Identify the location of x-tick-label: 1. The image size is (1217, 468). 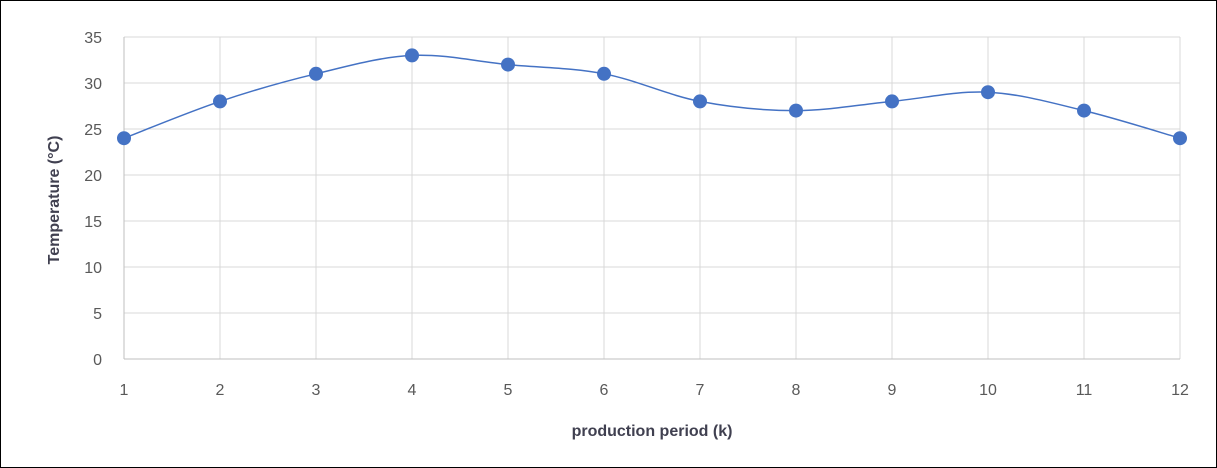
(124, 390).